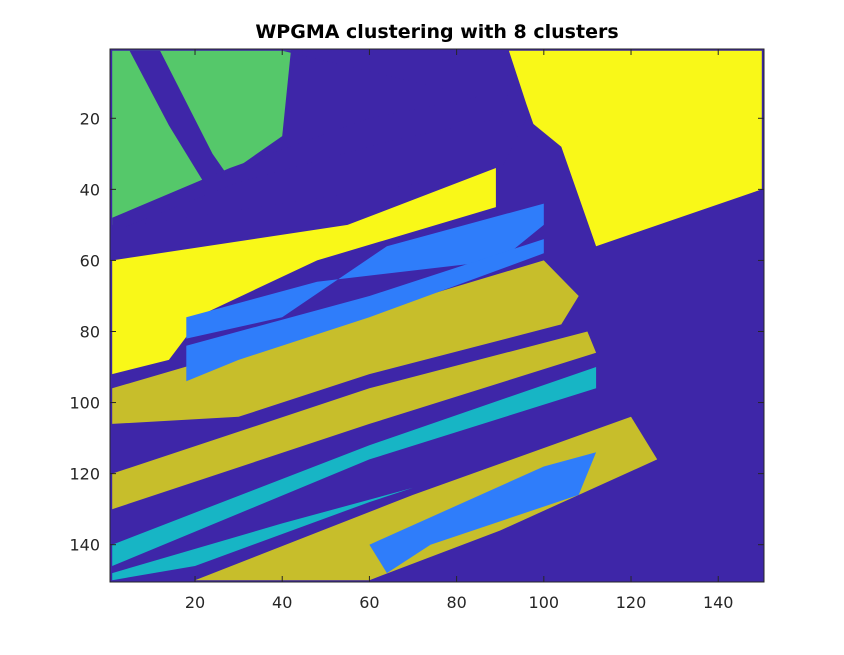 Image resolution: width=844 pixels, height=655 pixels. I want to click on x-tick-label: 80, so click(456, 602).